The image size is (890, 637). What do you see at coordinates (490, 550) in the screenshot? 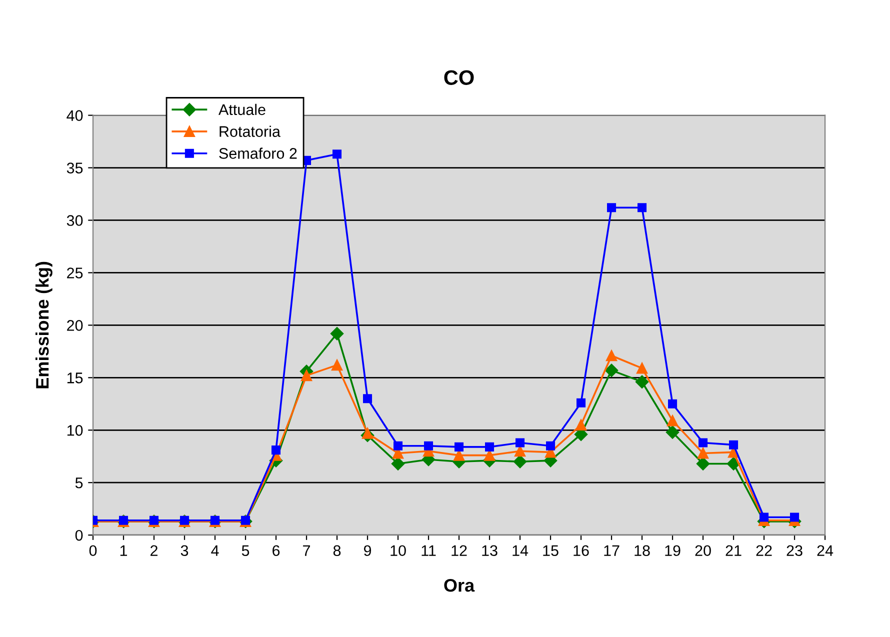
I see `x-tick-label: 13` at bounding box center [490, 550].